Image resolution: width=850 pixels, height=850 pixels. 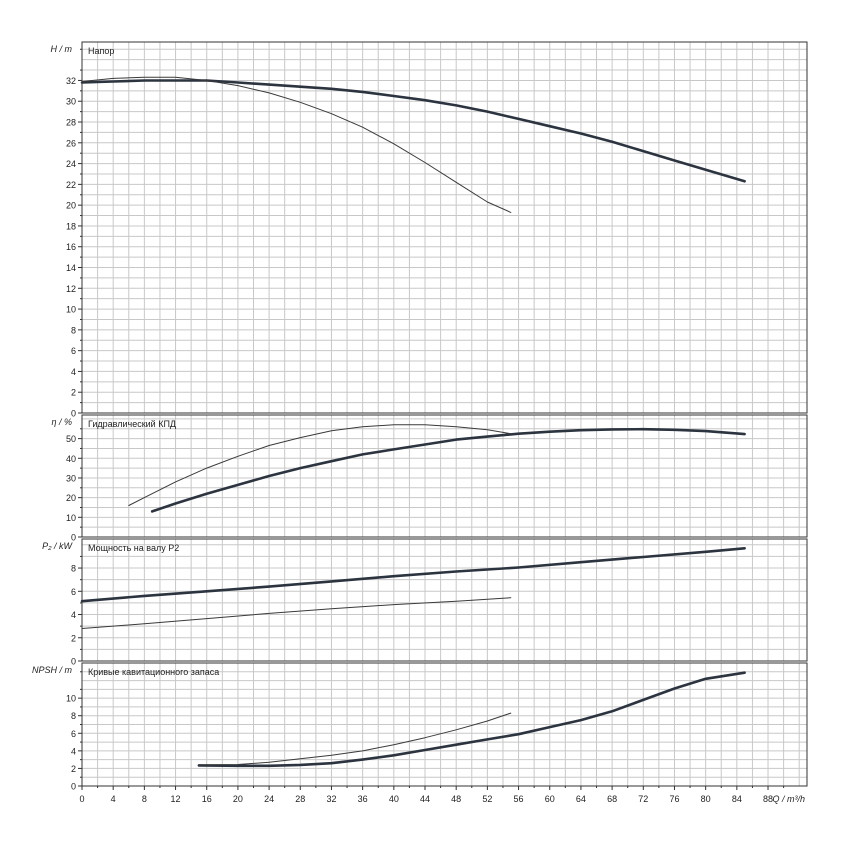 What do you see at coordinates (71, 81) in the screenshot?
I see `y-tick-label: 32` at bounding box center [71, 81].